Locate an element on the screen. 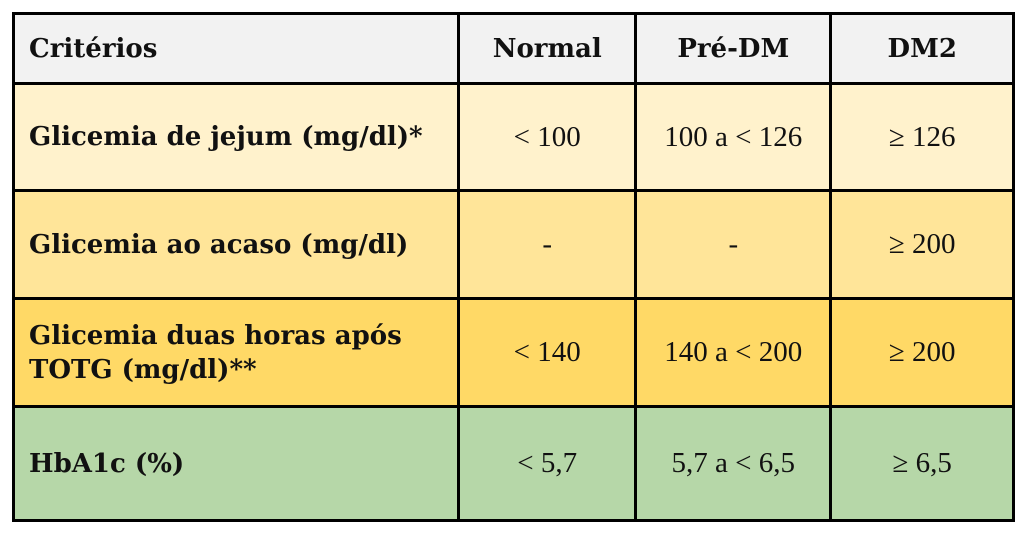 This screenshot has width=1025, height=547. table-header-row: Critérios Normal Pré-DM DM2 is located at coordinates (513, 48).